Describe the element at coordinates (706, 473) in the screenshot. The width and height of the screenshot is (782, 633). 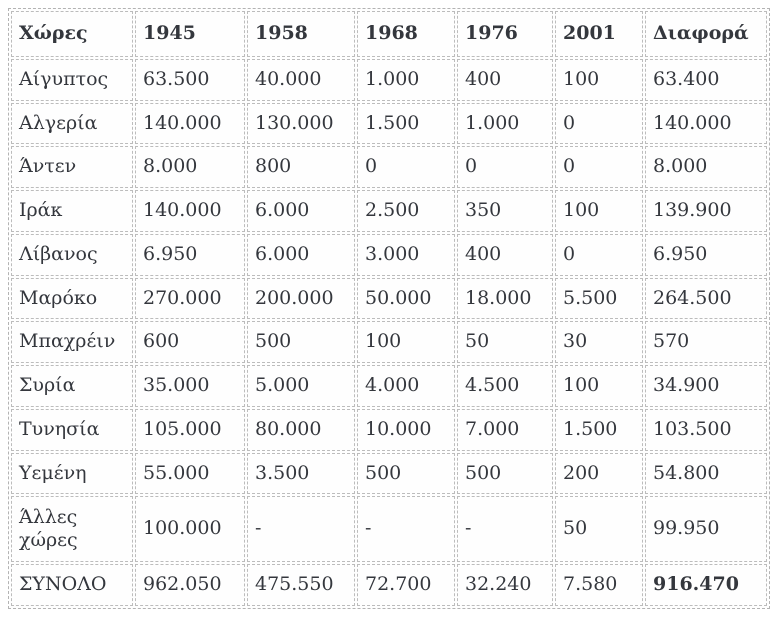
I see `table-cell: 54.800` at that location.